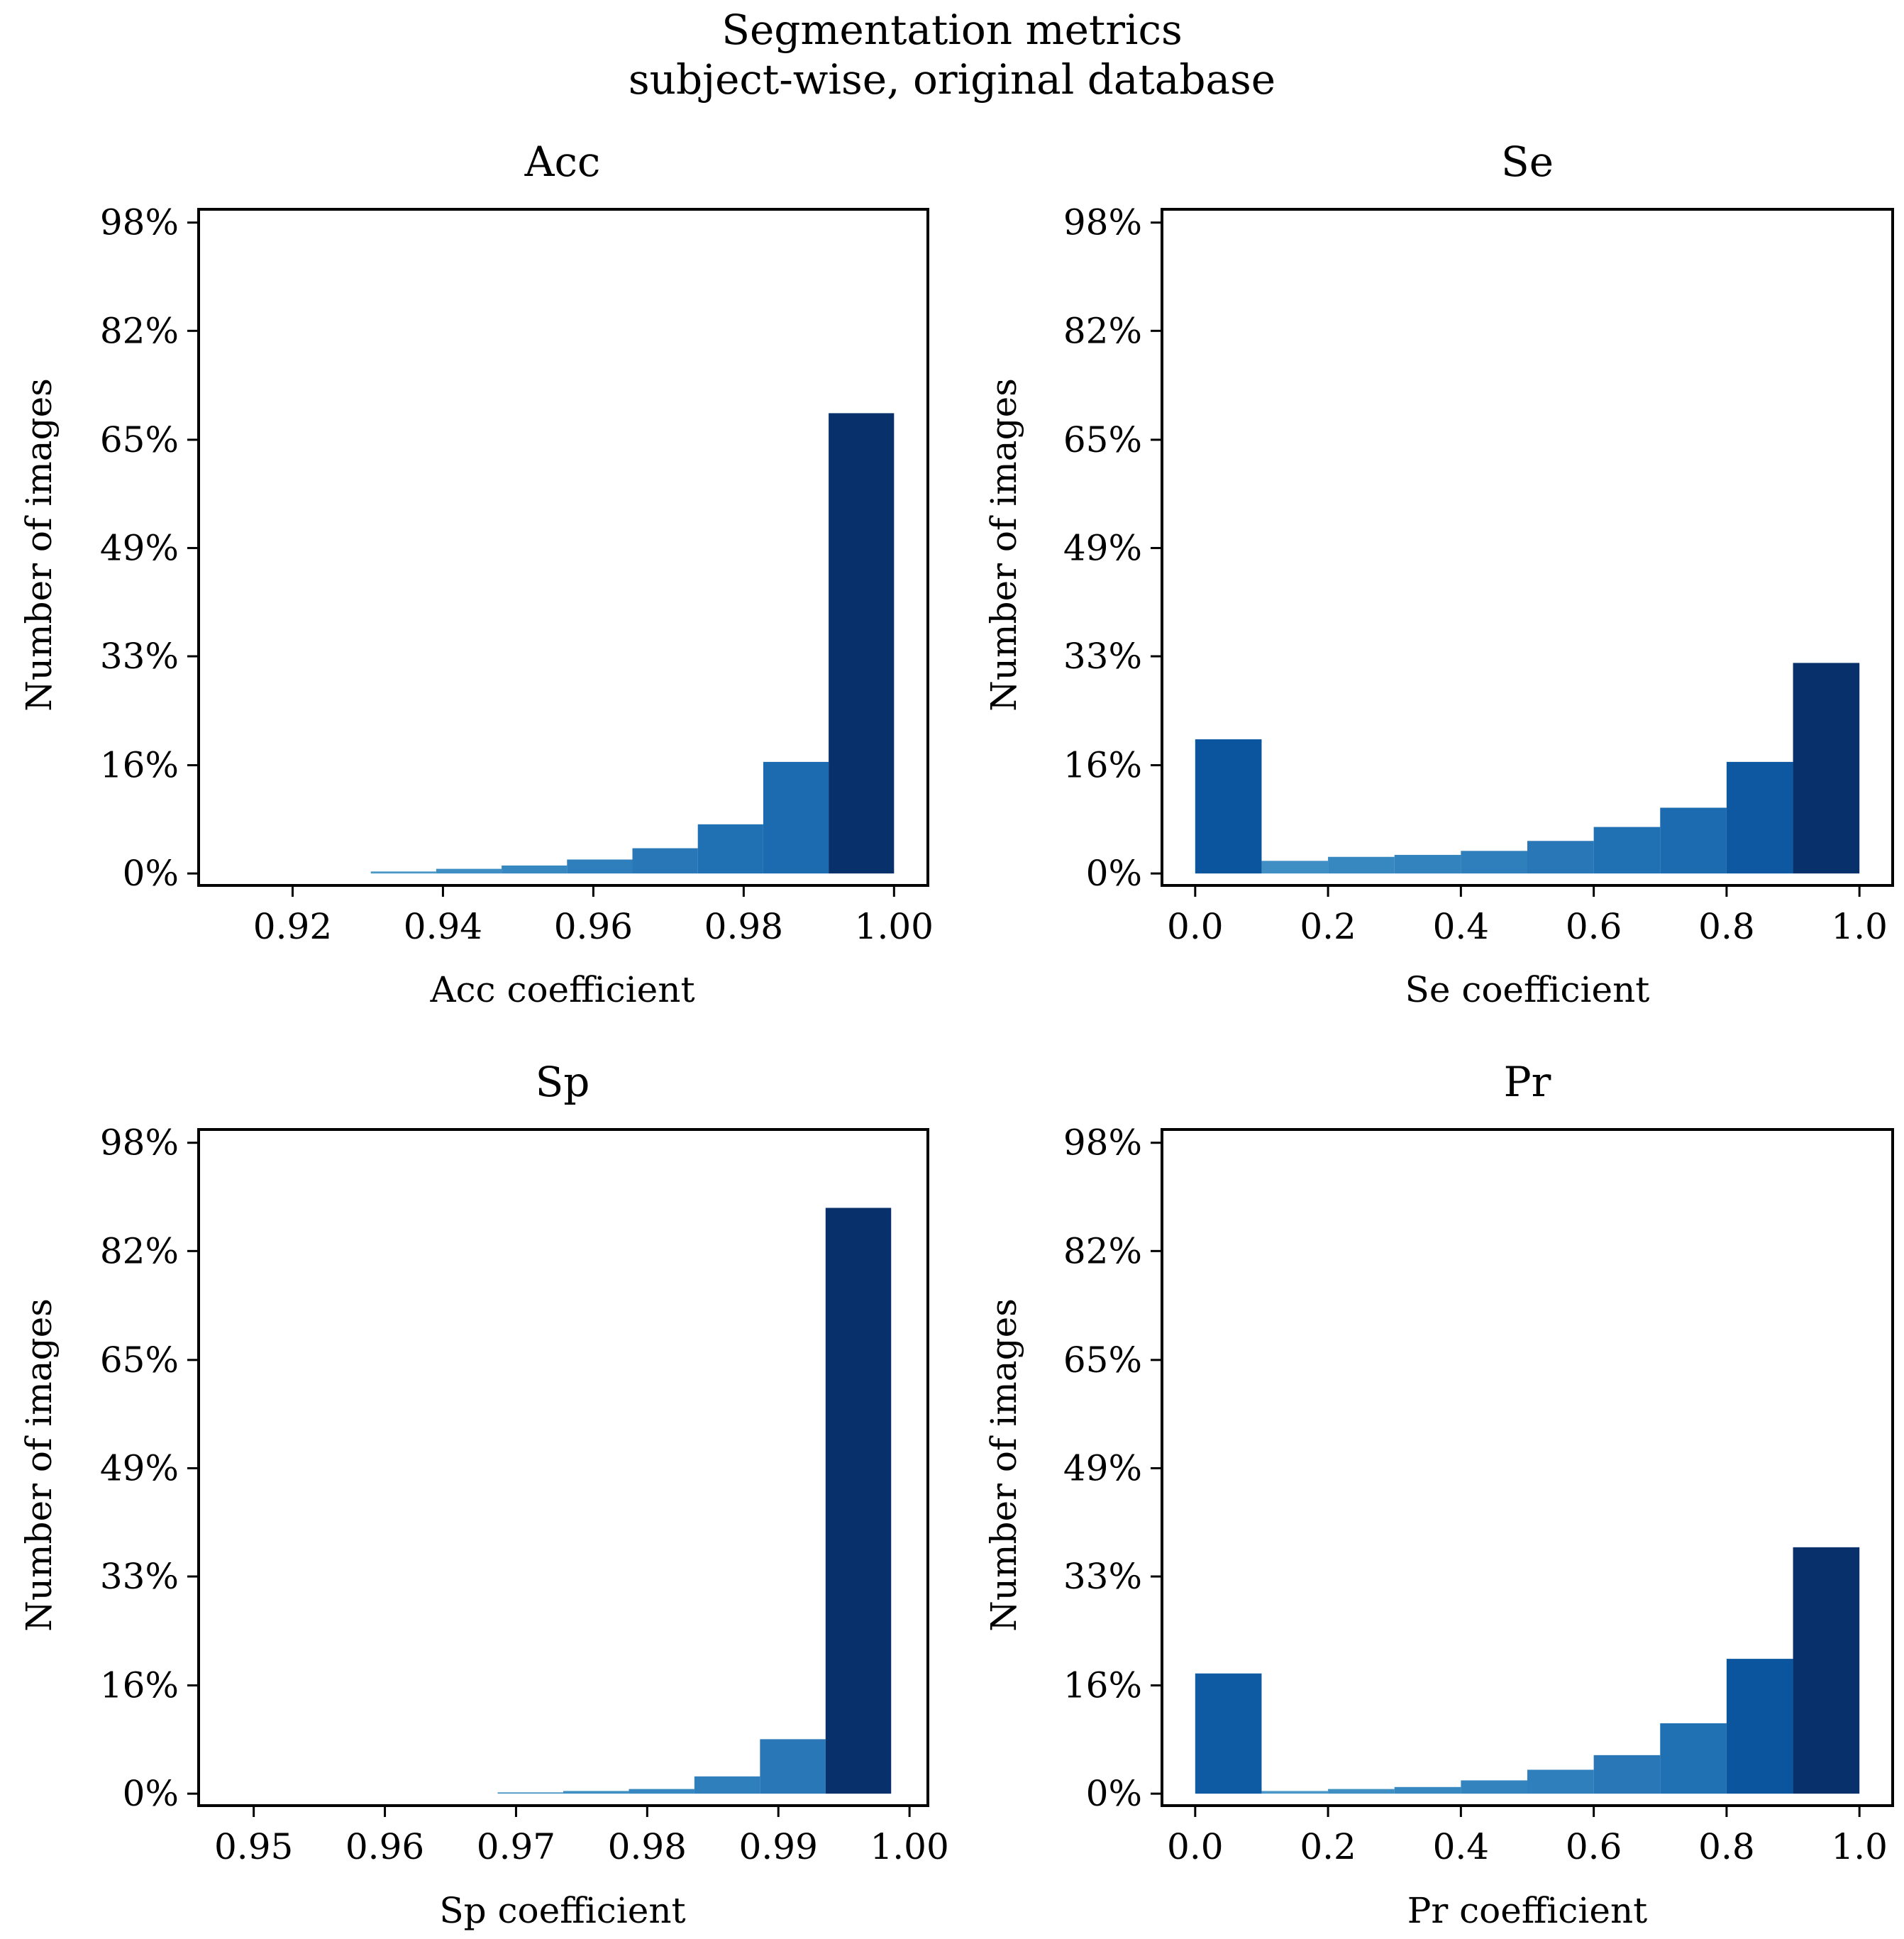 Image resolution: width=1904 pixels, height=1939 pixels. What do you see at coordinates (779, 1846) in the screenshot?
I see `x-tick-label: 0.99` at bounding box center [779, 1846].